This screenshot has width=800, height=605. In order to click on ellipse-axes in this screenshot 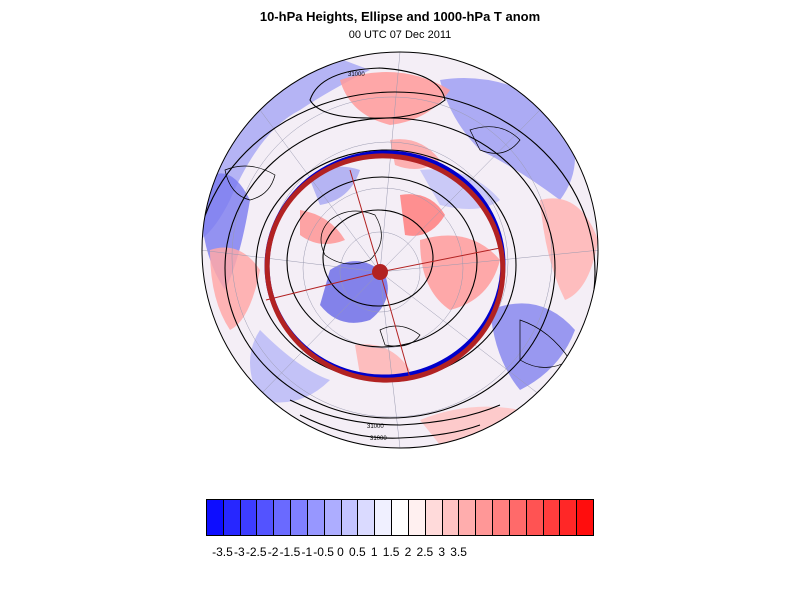, I will do `click(383, 274)`.